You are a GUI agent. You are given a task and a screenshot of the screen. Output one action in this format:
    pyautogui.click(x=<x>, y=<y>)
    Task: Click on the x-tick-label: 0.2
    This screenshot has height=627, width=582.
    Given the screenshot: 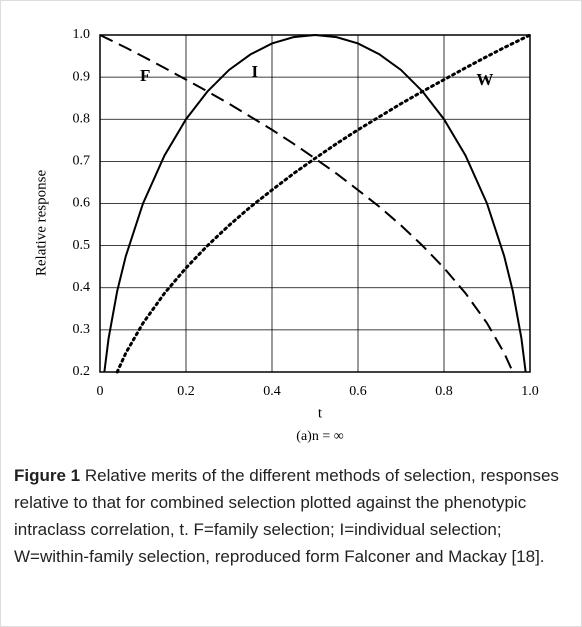 What is the action you would take?
    pyautogui.click(x=186, y=391)
    